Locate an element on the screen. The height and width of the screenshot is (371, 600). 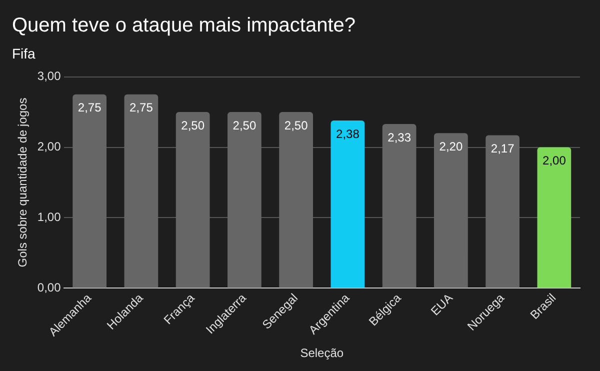
data-label: 2,17 is located at coordinates (502, 149).